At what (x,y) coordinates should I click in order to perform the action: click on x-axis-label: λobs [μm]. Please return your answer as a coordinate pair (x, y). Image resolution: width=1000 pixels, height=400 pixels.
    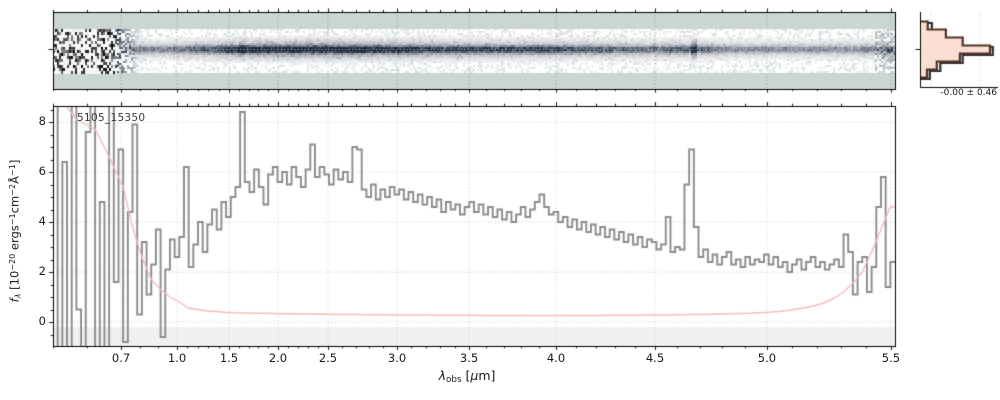
    Looking at the image, I should click on (467, 376).